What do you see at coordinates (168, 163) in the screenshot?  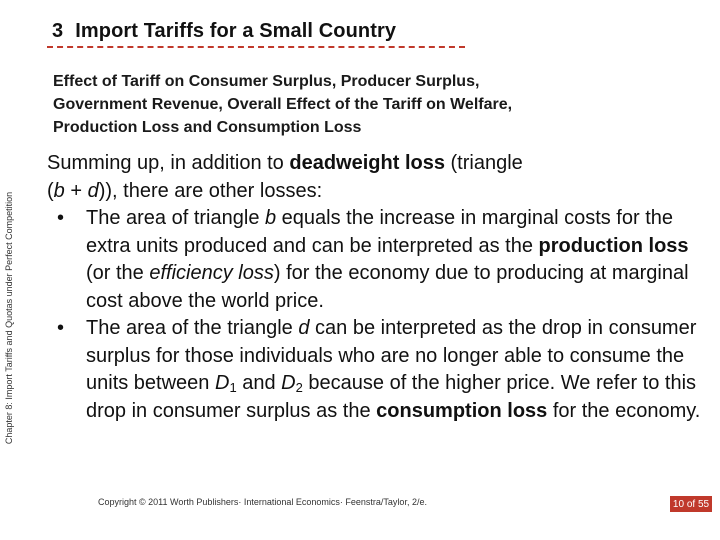 I see `intro-text: Summing up, in addition to` at bounding box center [168, 163].